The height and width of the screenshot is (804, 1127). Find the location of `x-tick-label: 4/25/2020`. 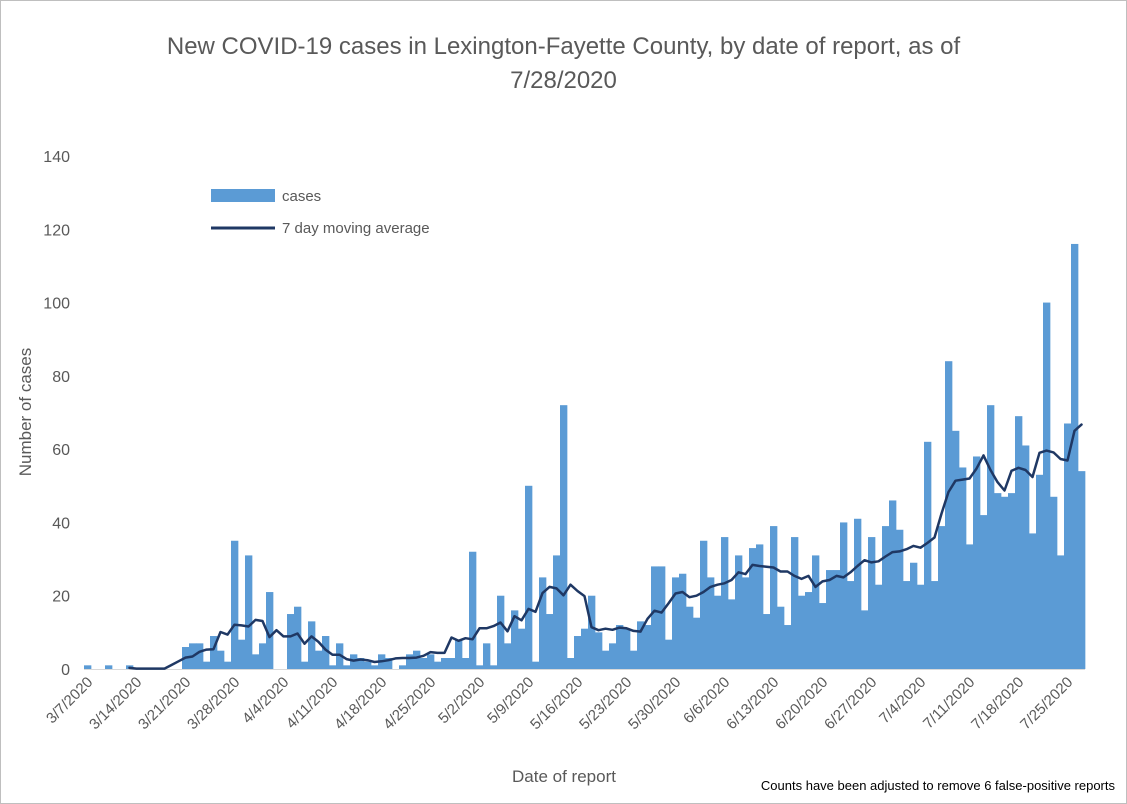

x-tick-label: 4/25/2020 is located at coordinates (409, 703).